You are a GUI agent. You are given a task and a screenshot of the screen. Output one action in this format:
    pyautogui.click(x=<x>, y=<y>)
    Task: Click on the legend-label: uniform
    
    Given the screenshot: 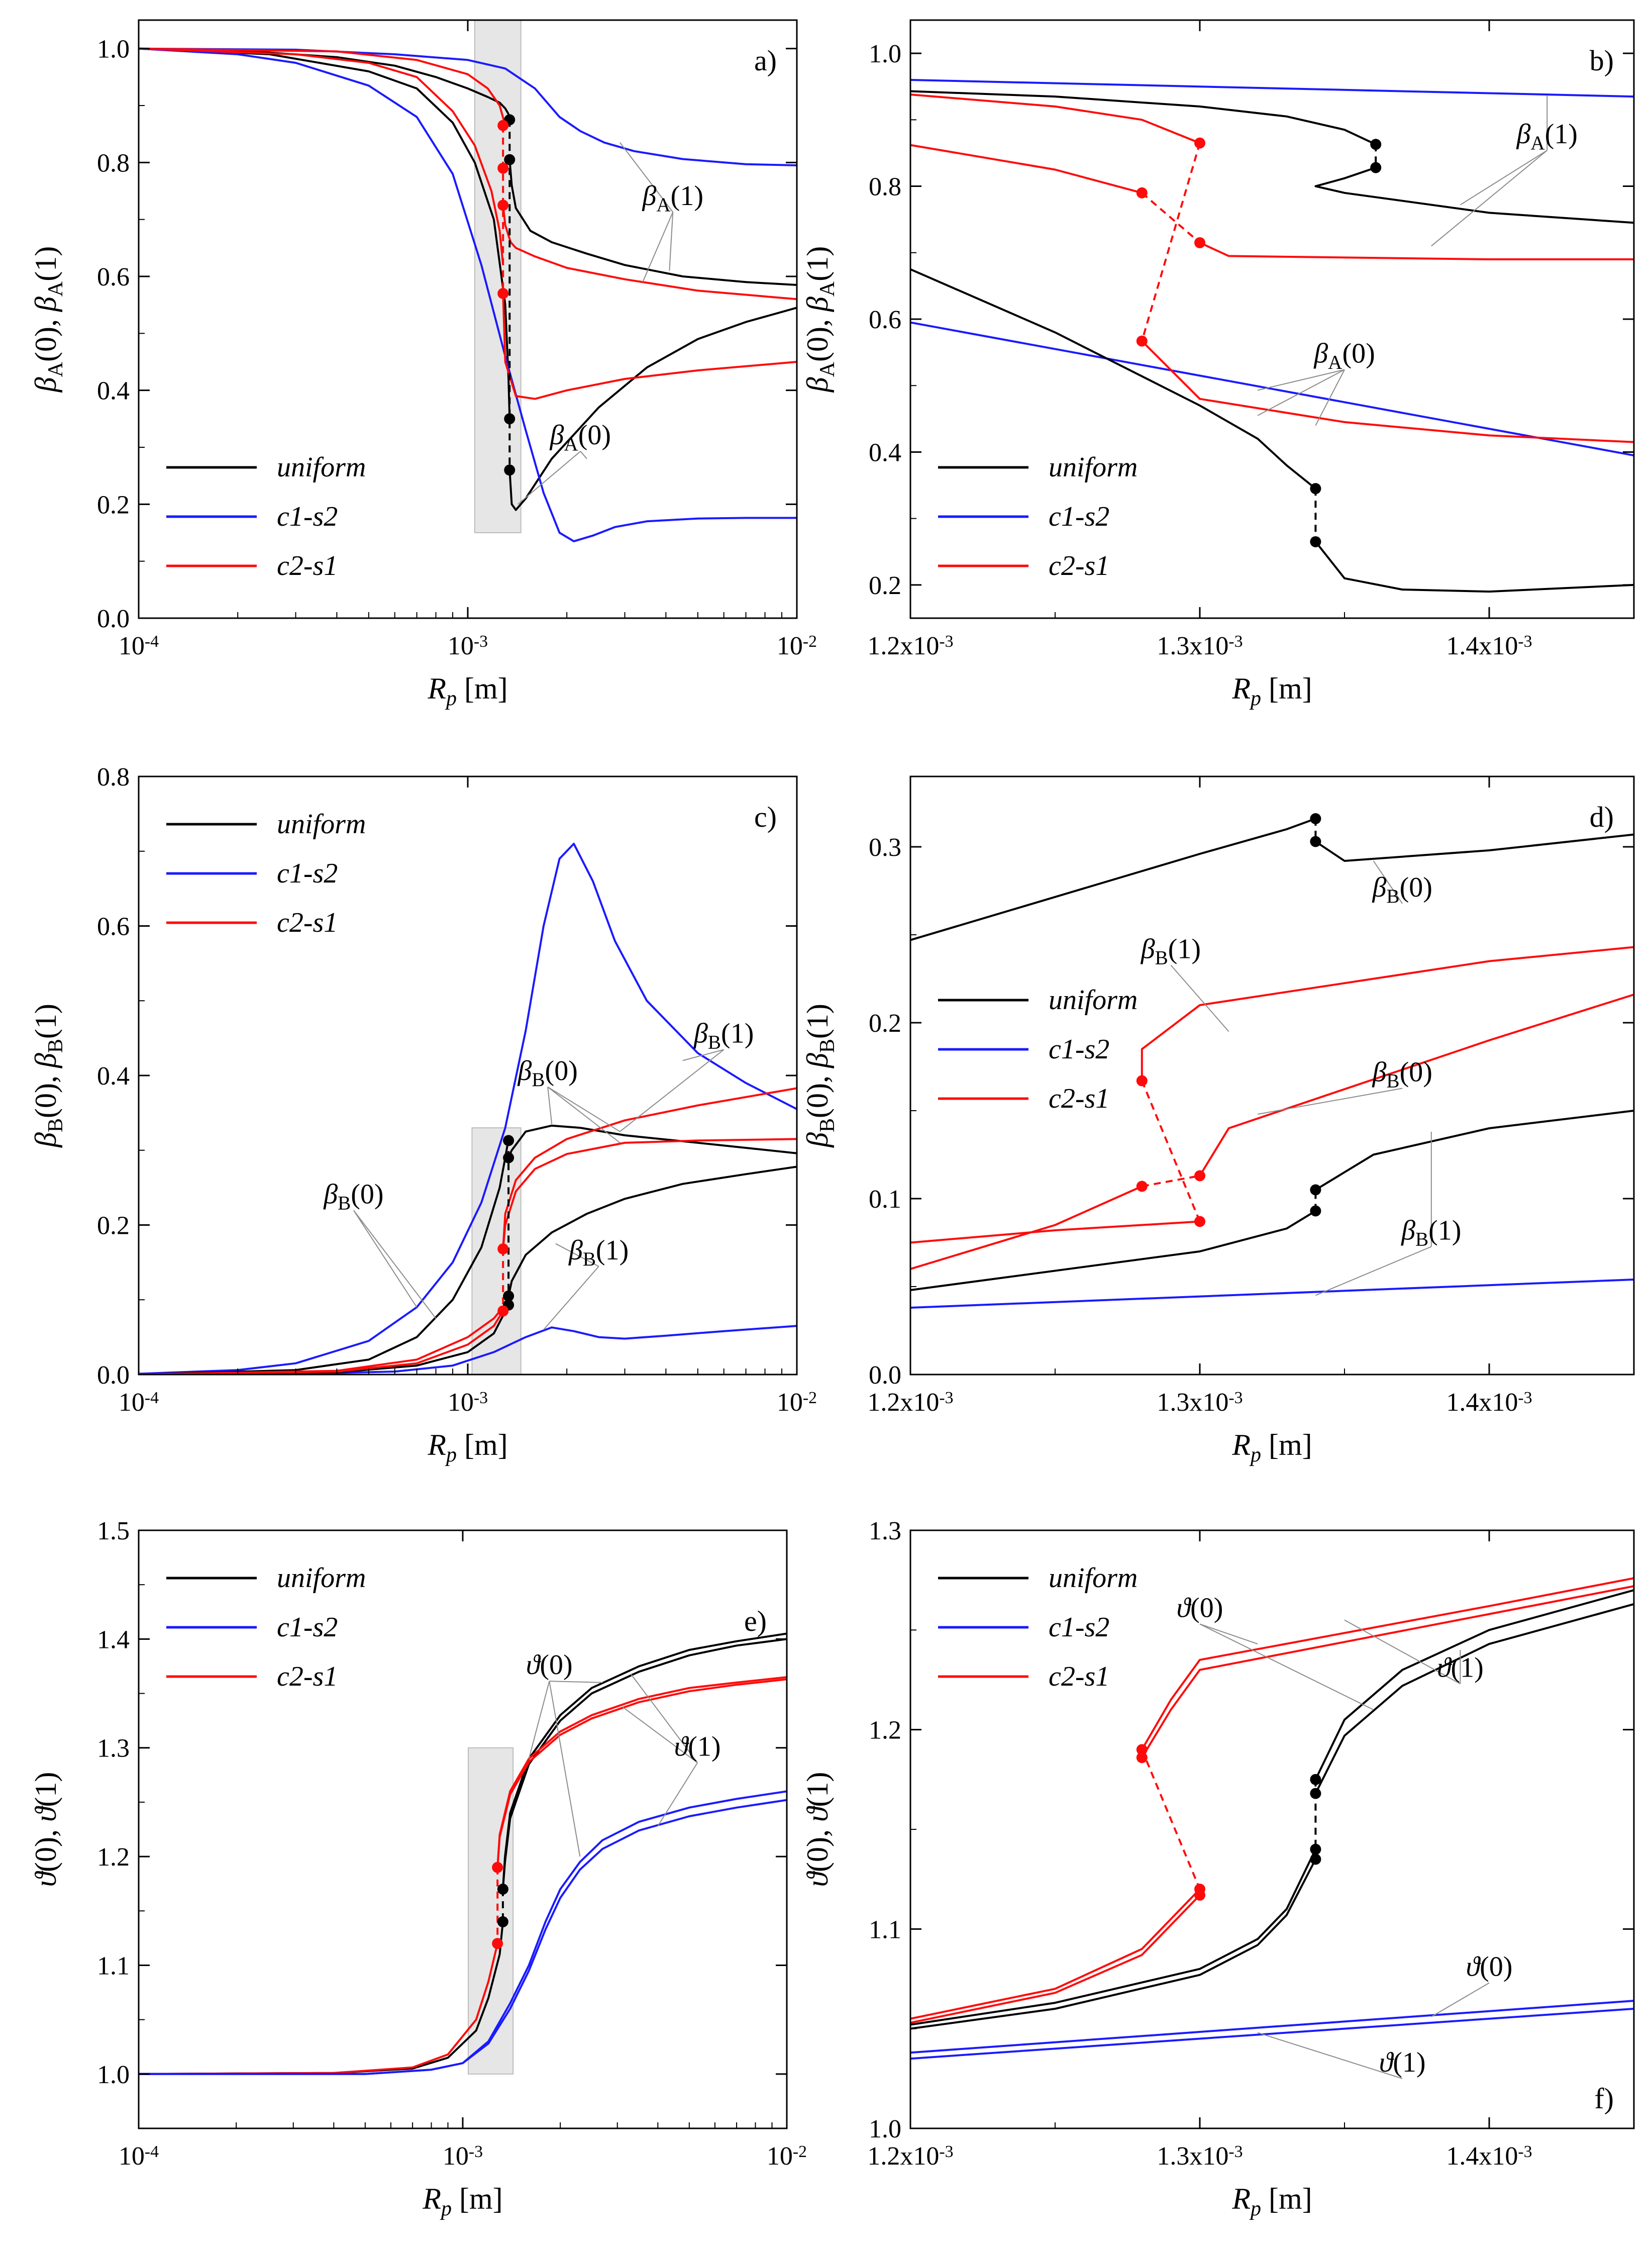 What is the action you would take?
    pyautogui.click(x=321, y=1578)
    